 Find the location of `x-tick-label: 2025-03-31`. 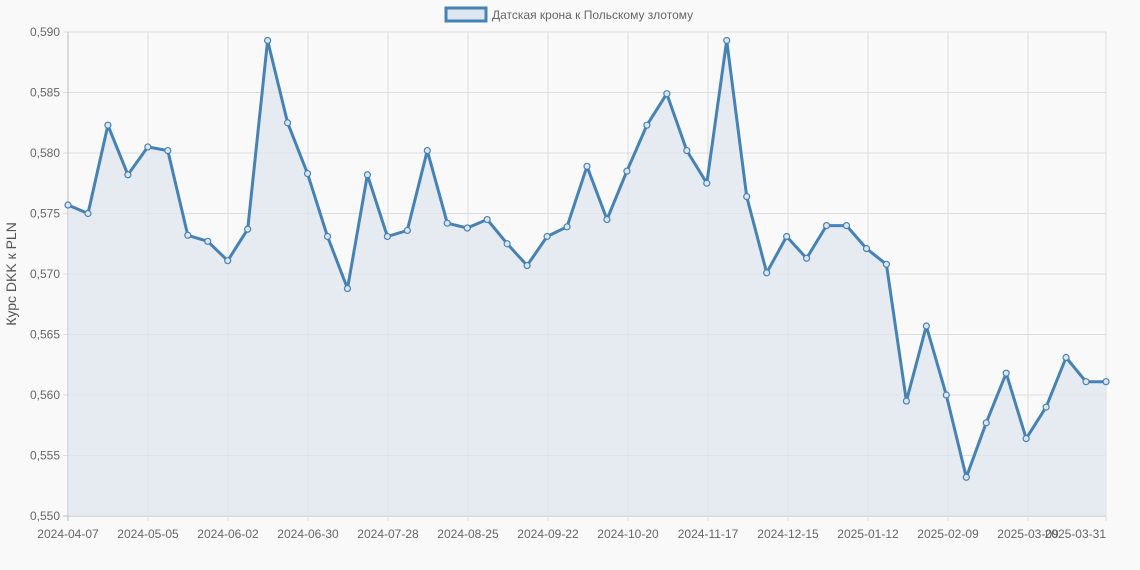

x-tick-label: 2025-03-31 is located at coordinates (1076, 534).